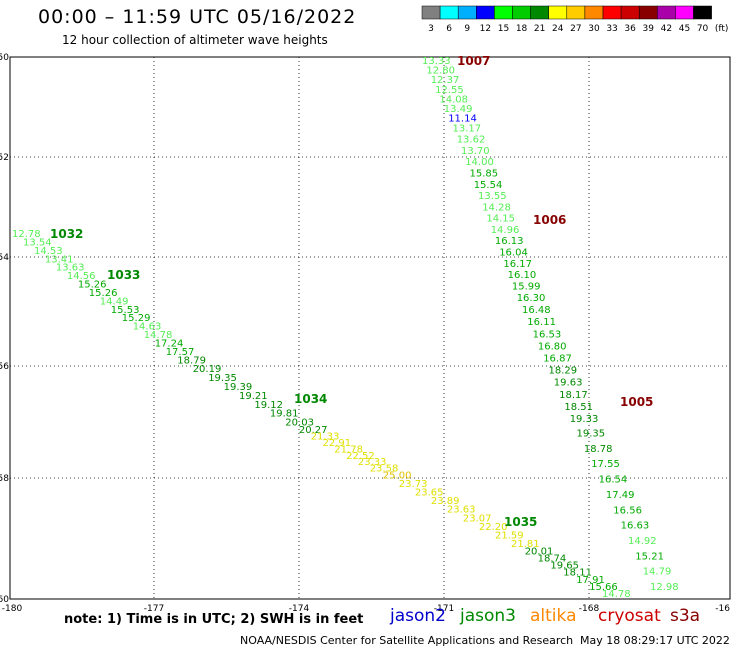 The width and height of the screenshot is (740, 650). Describe the element at coordinates (629, 616) in the screenshot. I see `satellite-cryosat: cryosat` at that location.